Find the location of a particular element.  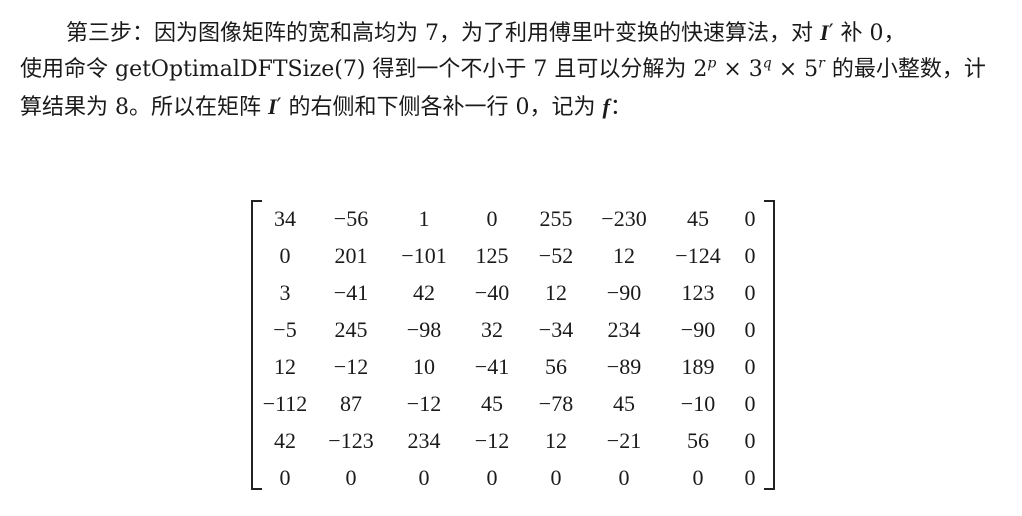

base-two: 2 is located at coordinates (700, 69).